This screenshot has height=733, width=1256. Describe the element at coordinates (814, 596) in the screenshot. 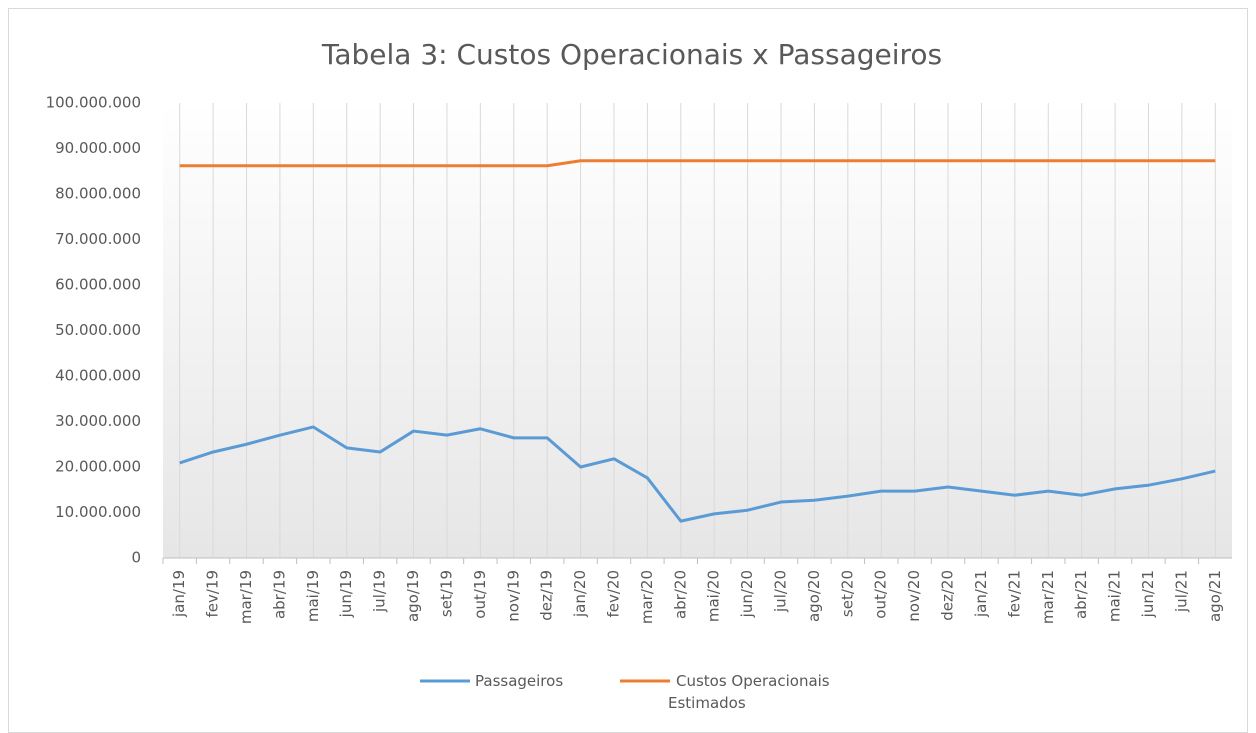

I see `x-tick-label: ago/20` at that location.